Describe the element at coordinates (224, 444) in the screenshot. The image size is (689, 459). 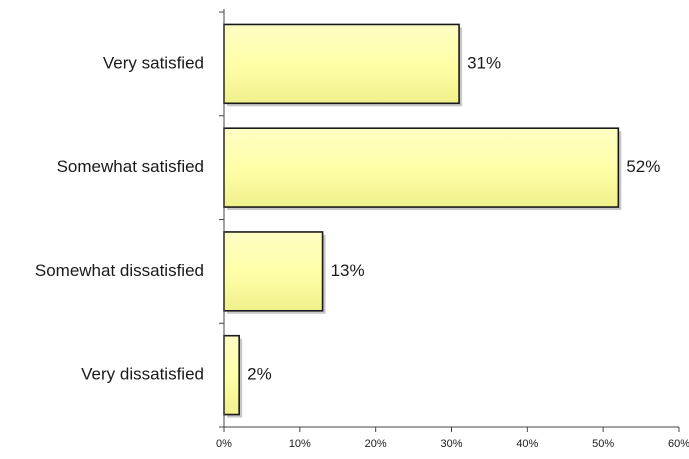
I see `x-tick-label: 0%` at that location.